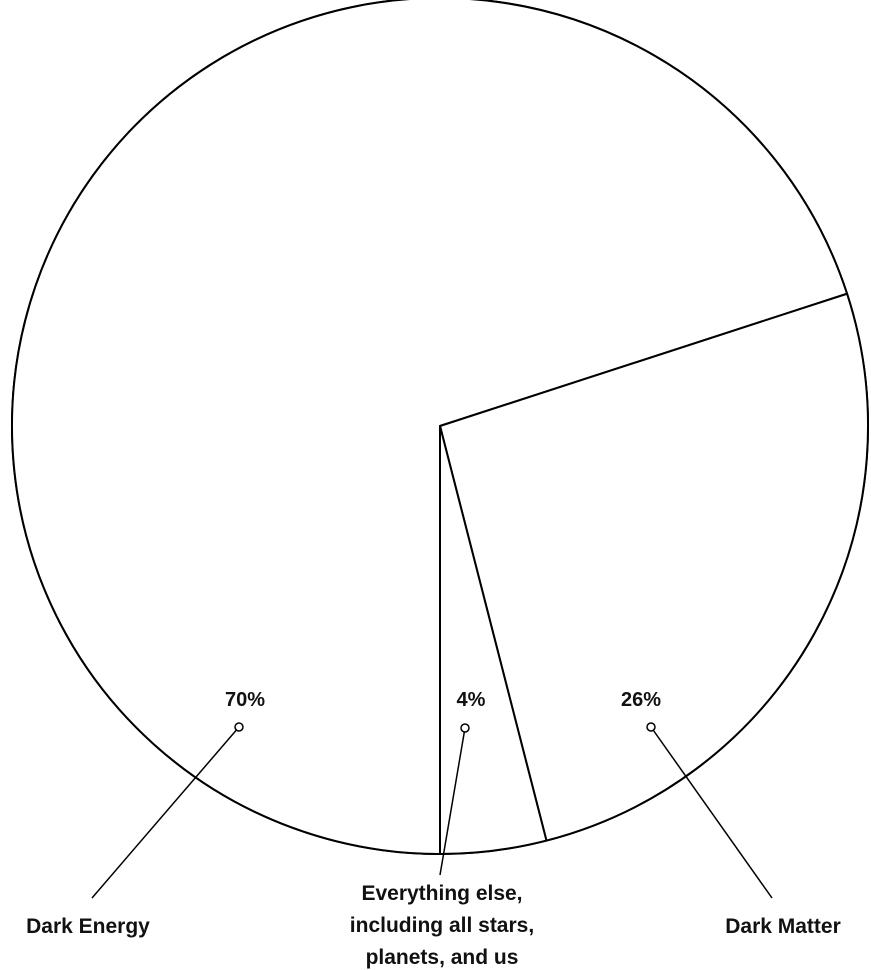 The height and width of the screenshot is (970, 871). Describe the element at coordinates (165, 812) in the screenshot. I see `leader-line-dark-energy` at that location.